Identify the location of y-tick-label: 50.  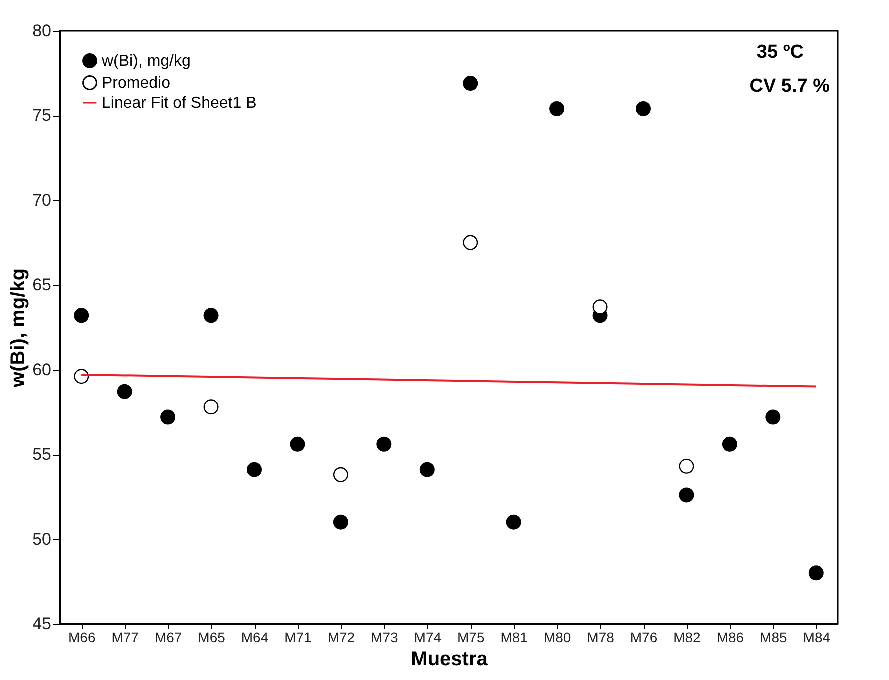
(42, 539).